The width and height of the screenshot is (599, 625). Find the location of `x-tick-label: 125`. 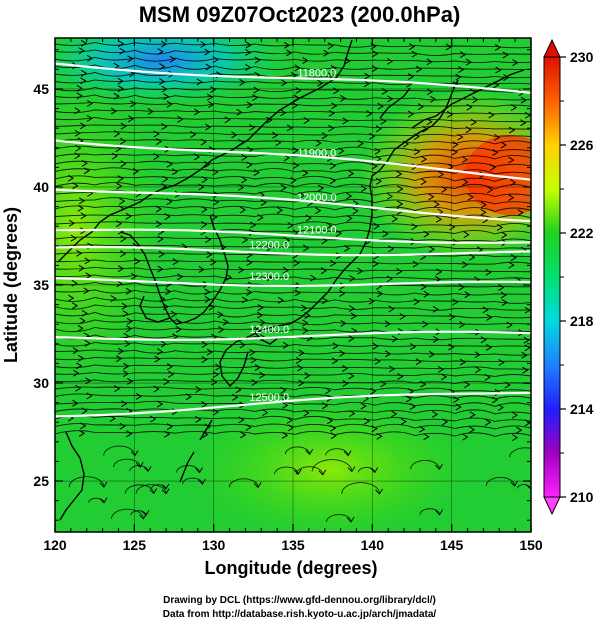

x-tick-label: 125 is located at coordinates (135, 545).